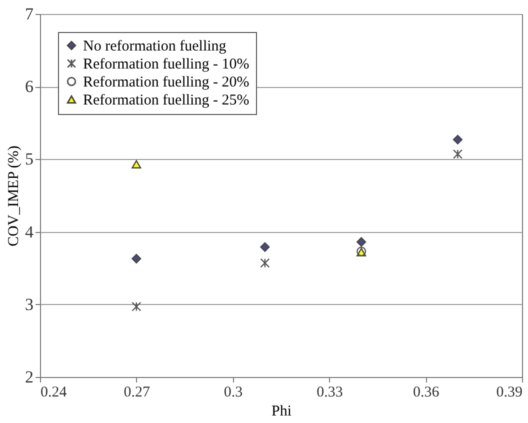  What do you see at coordinates (281, 412) in the screenshot?
I see `x-axis-title: Phi` at bounding box center [281, 412].